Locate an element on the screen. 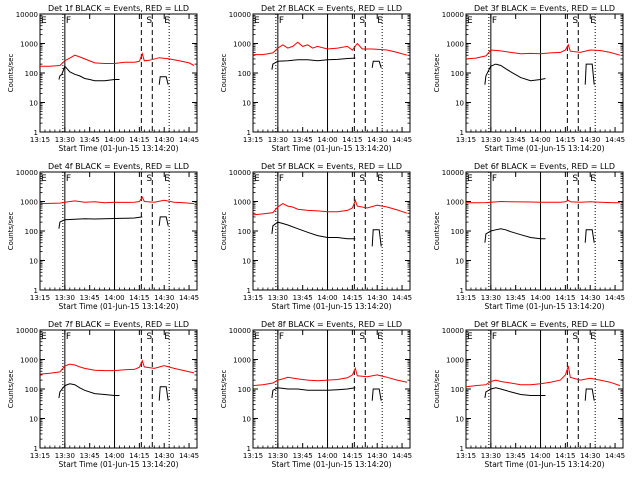  panel-8-ytick-label: 10 is located at coordinates (246, 420).